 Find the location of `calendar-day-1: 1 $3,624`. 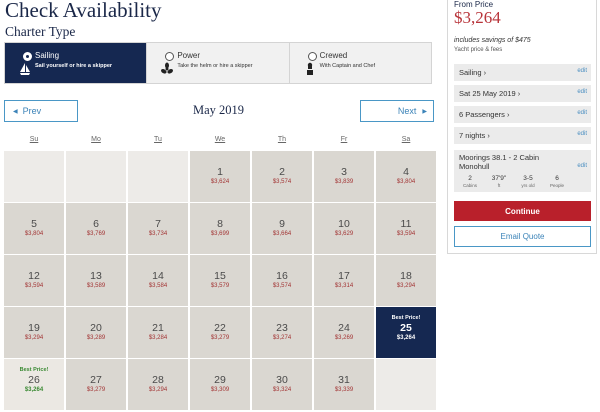

calendar-day-1: 1 $3,624 is located at coordinates (220, 176).